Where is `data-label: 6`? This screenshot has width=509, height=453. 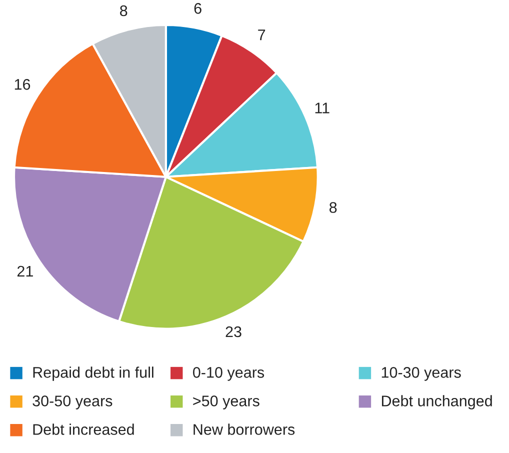
data-label: 6 is located at coordinates (198, 8).